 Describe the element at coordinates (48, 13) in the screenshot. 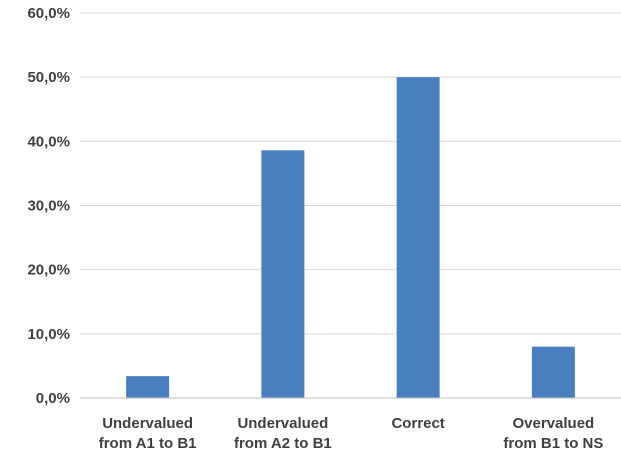

I see `y-tick-label: 60,0%` at that location.